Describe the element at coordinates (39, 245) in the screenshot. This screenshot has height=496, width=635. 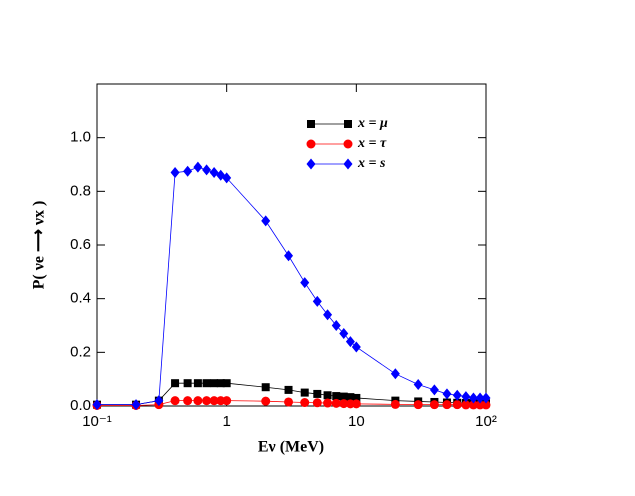
I see `y-axis-label: P( νe ⟶ νx )` at that location.